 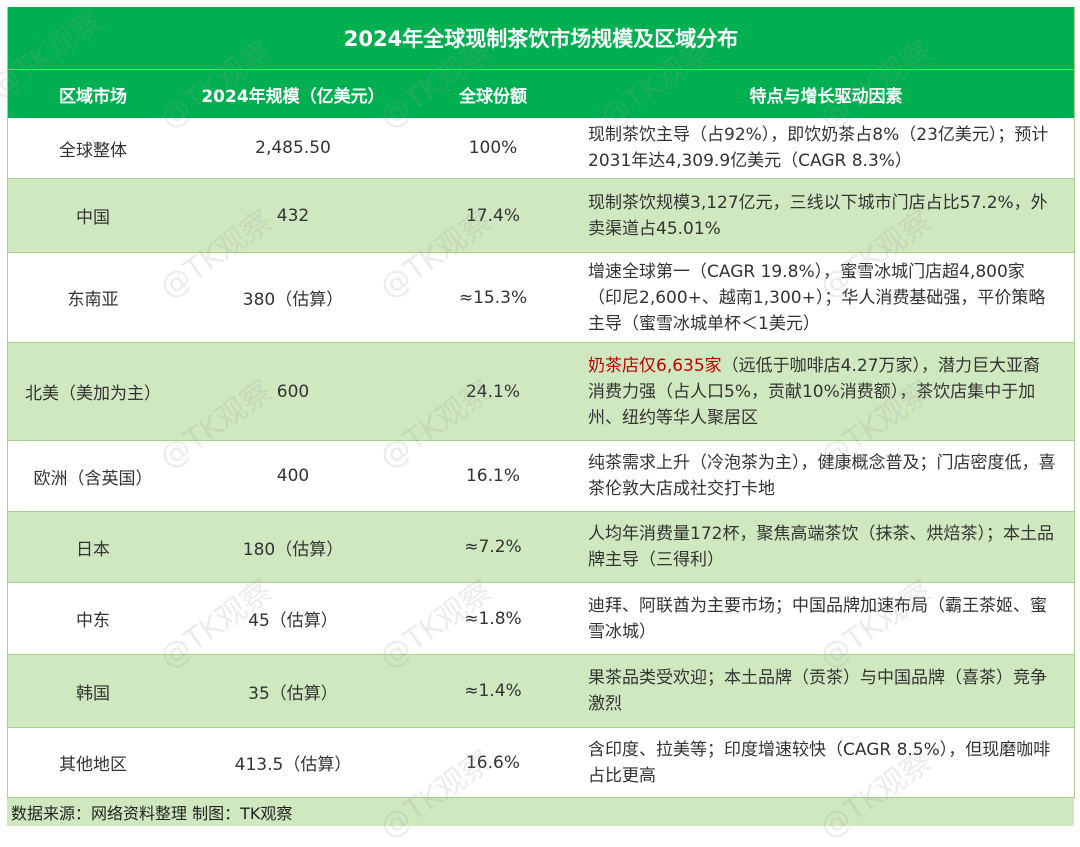 What do you see at coordinates (822, 476) in the screenshot?
I see `desc-cell: 纯茶需求上升（冷泡茶为主），健康概念普及；门店密度低，喜茶伦敦大店成社交打卡地` at bounding box center [822, 476].